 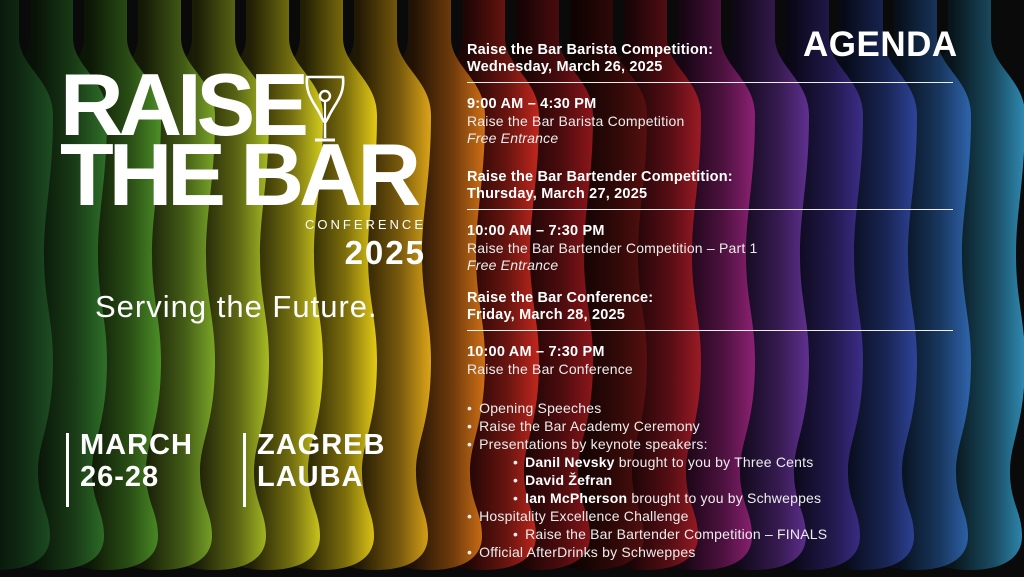 I want to click on bullet-text: Presentations by keynote speakers:, so click(x=593, y=444).